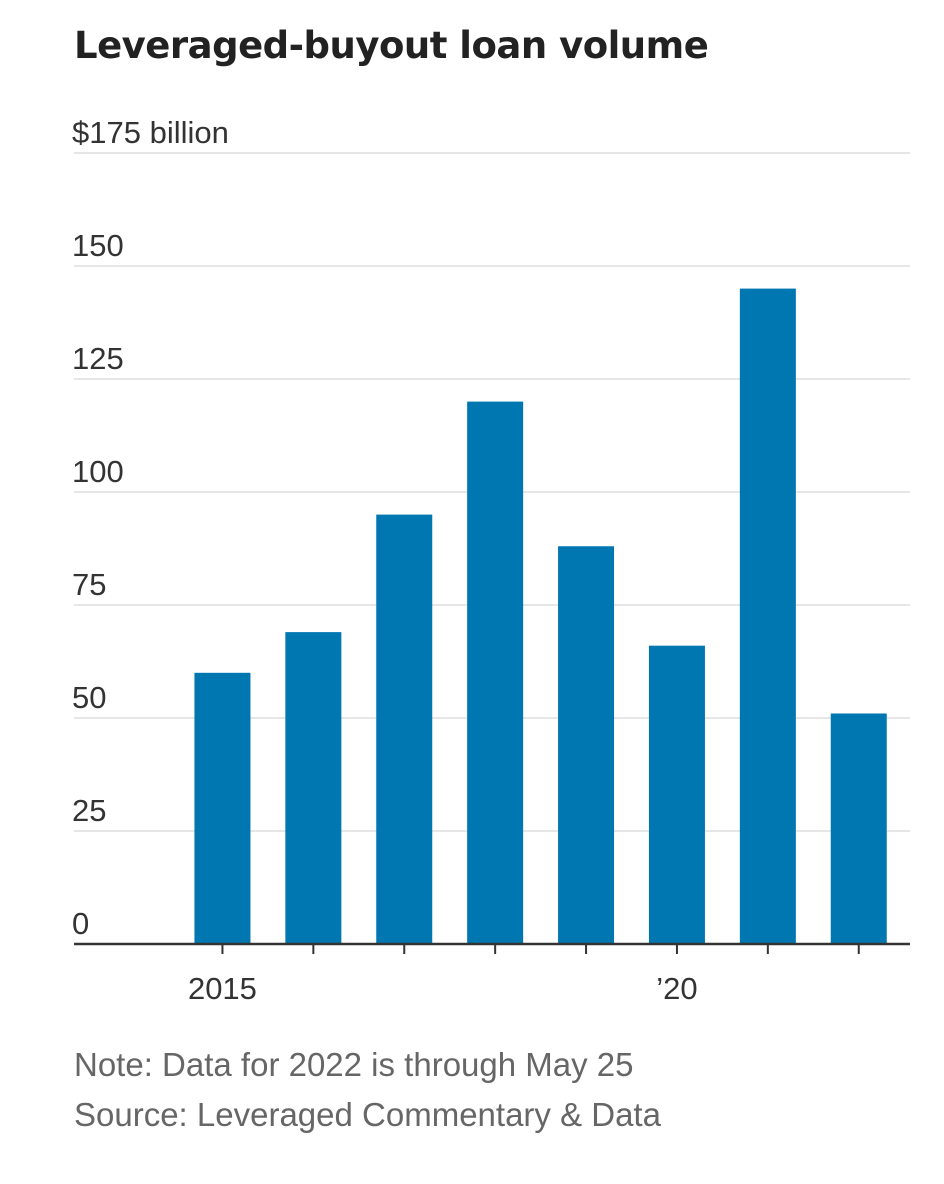 The width and height of the screenshot is (944, 1184). Describe the element at coordinates (492, 948) in the screenshot. I see `x-axis` at that location.